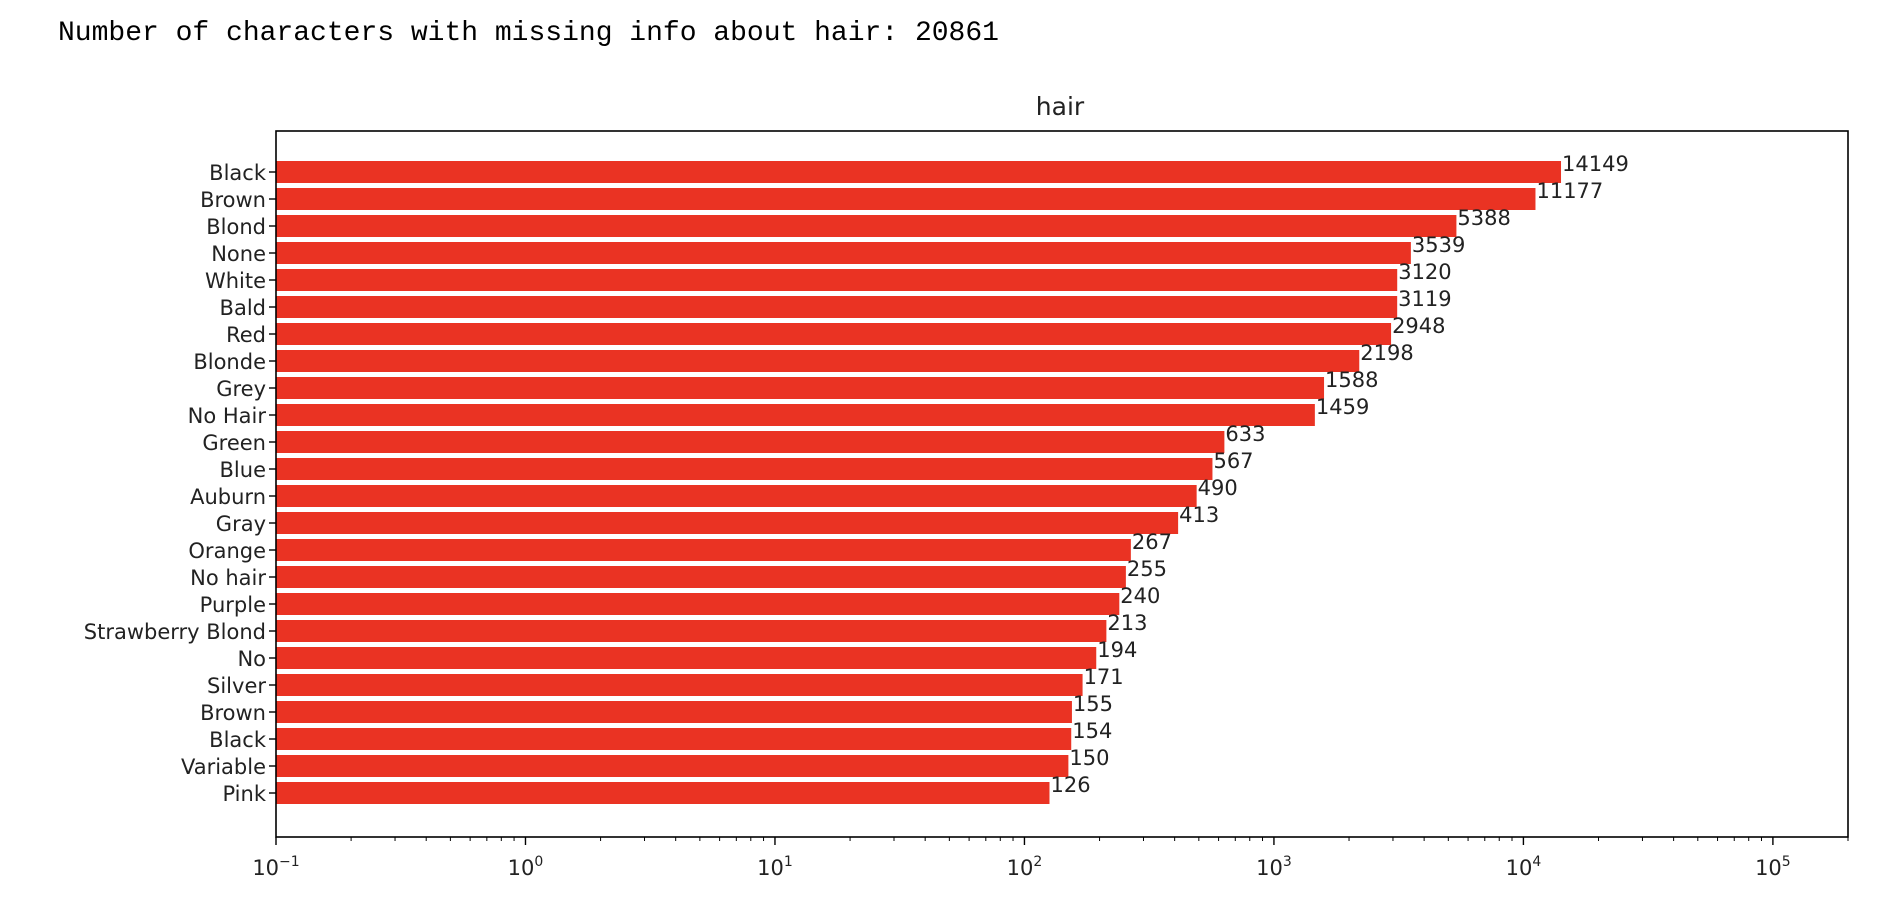 Image resolution: width=1880 pixels, height=906 pixels. What do you see at coordinates (1536, 862) in the screenshot?
I see `x-tick-exponent: 4` at bounding box center [1536, 862].